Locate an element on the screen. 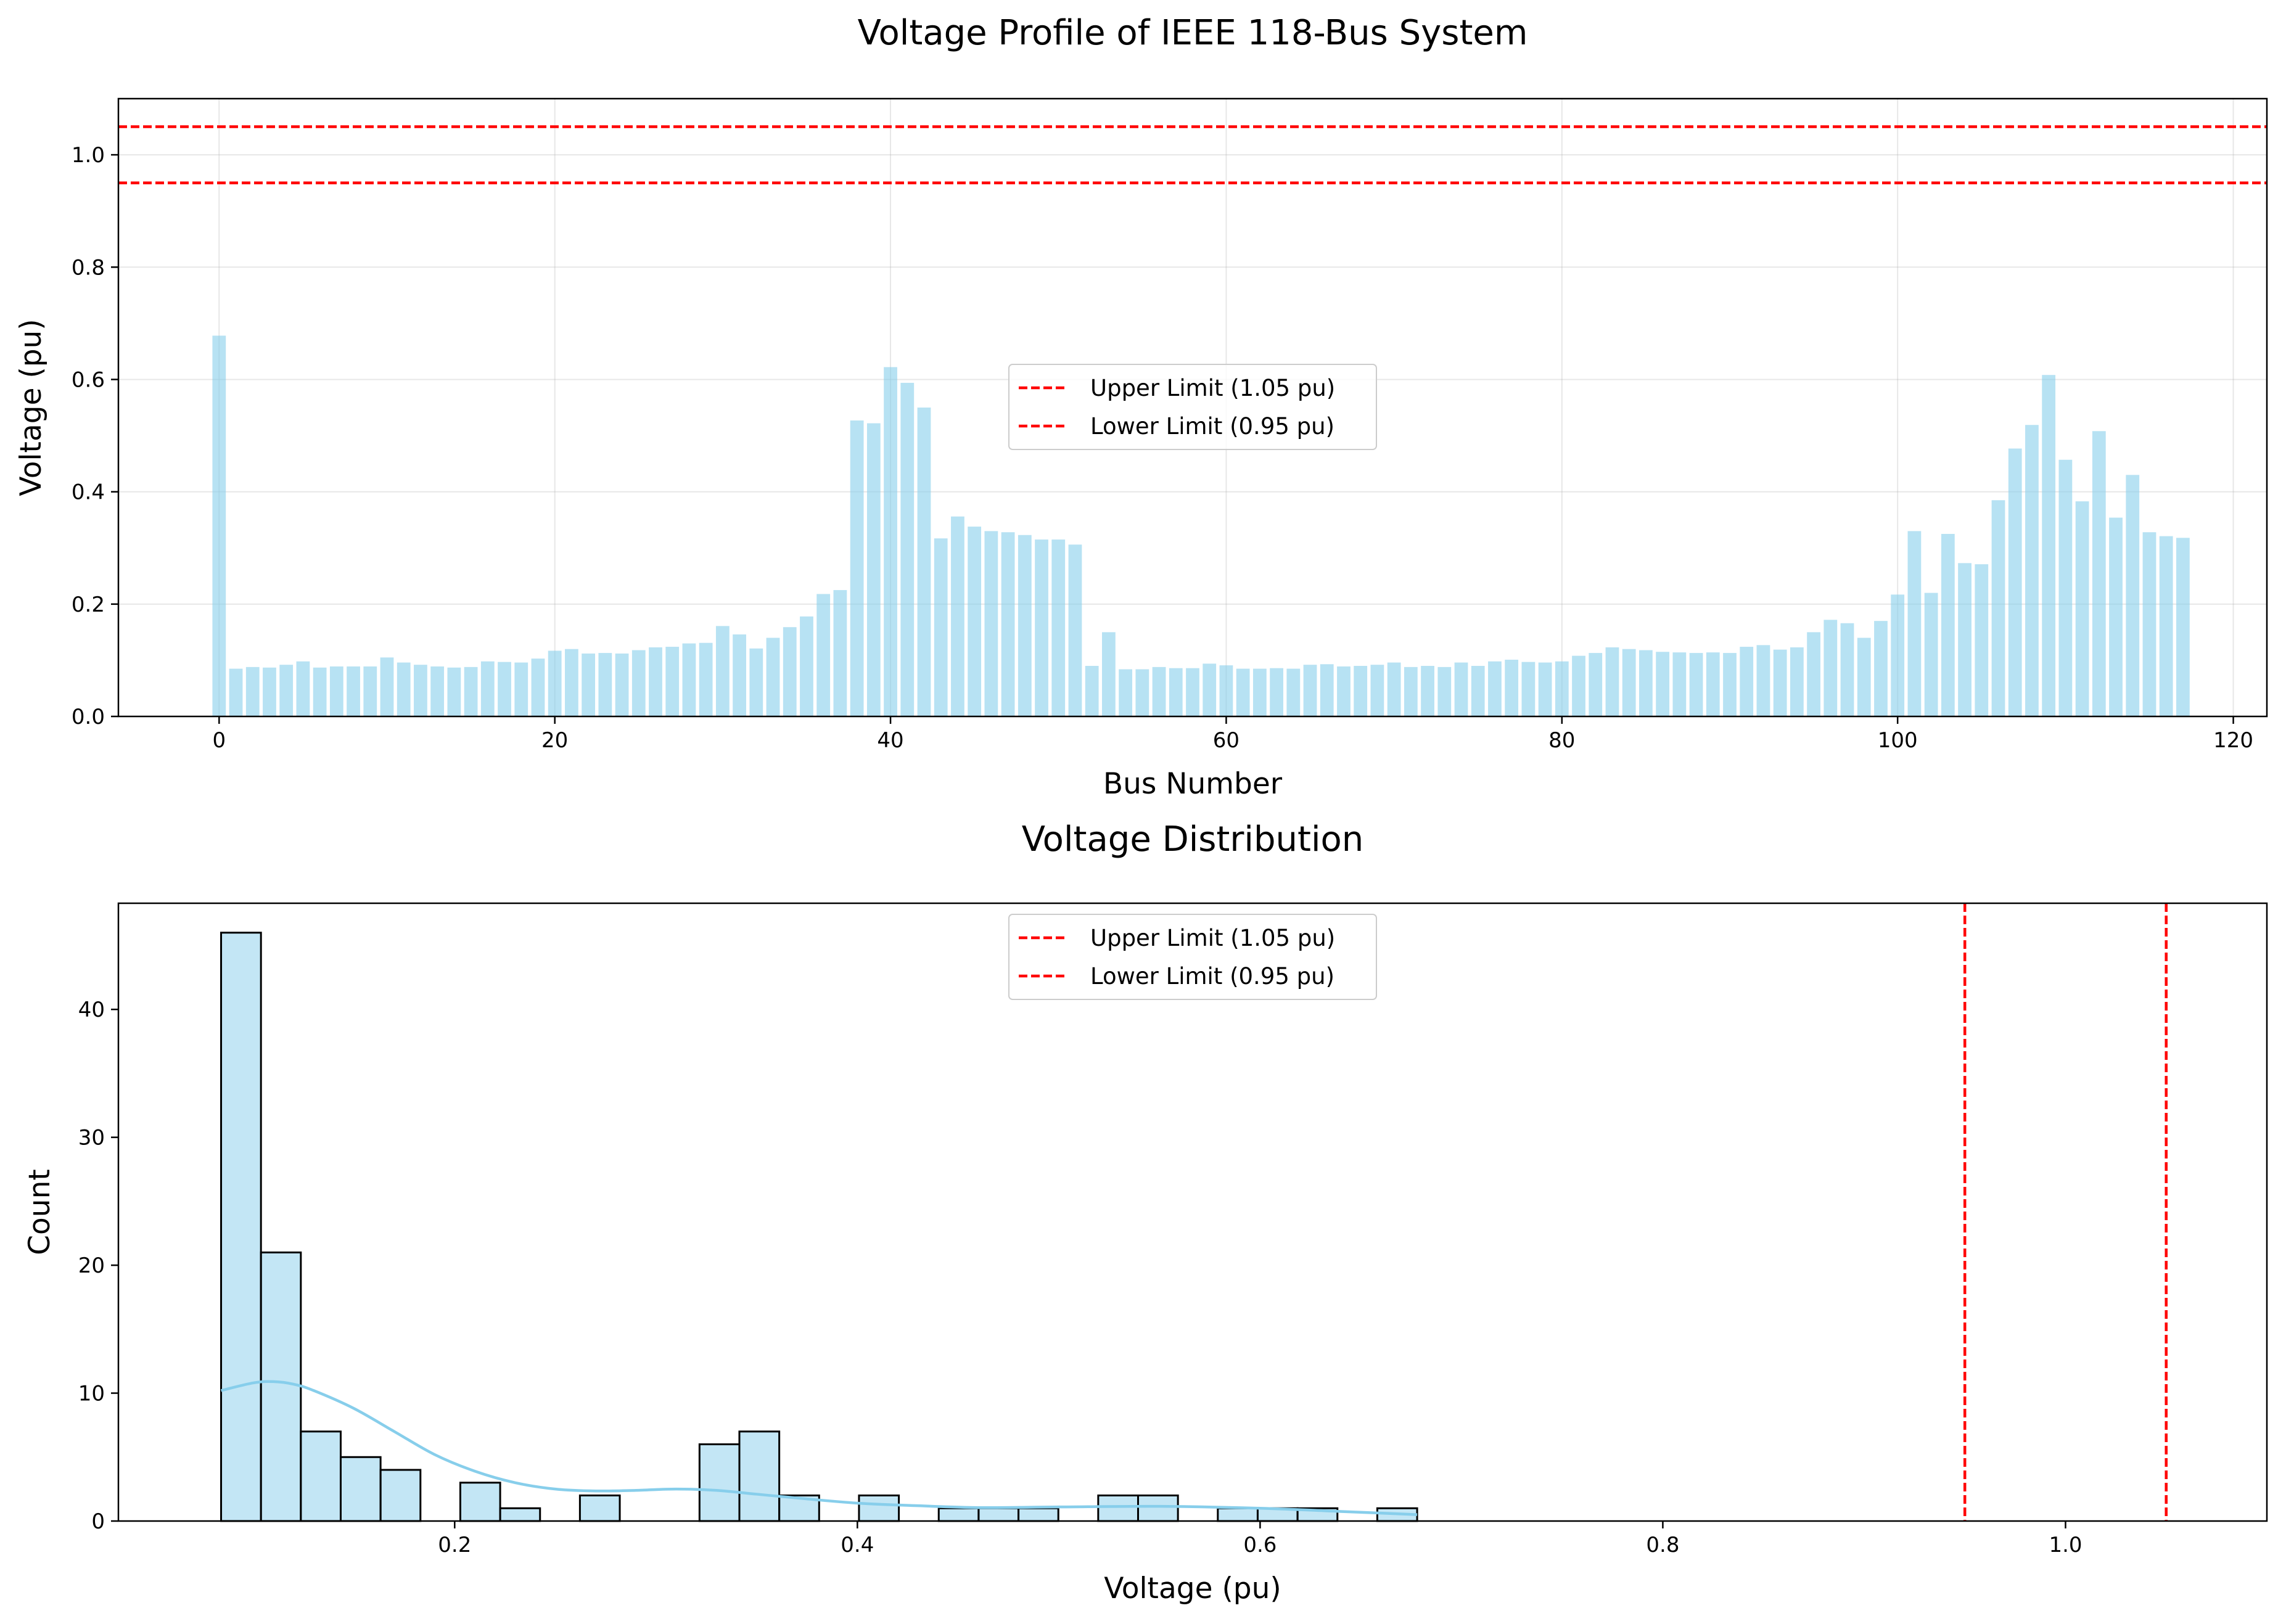 The height and width of the screenshot is (1624, 2286). bottom-y-tick-label: 10 is located at coordinates (91, 1394).